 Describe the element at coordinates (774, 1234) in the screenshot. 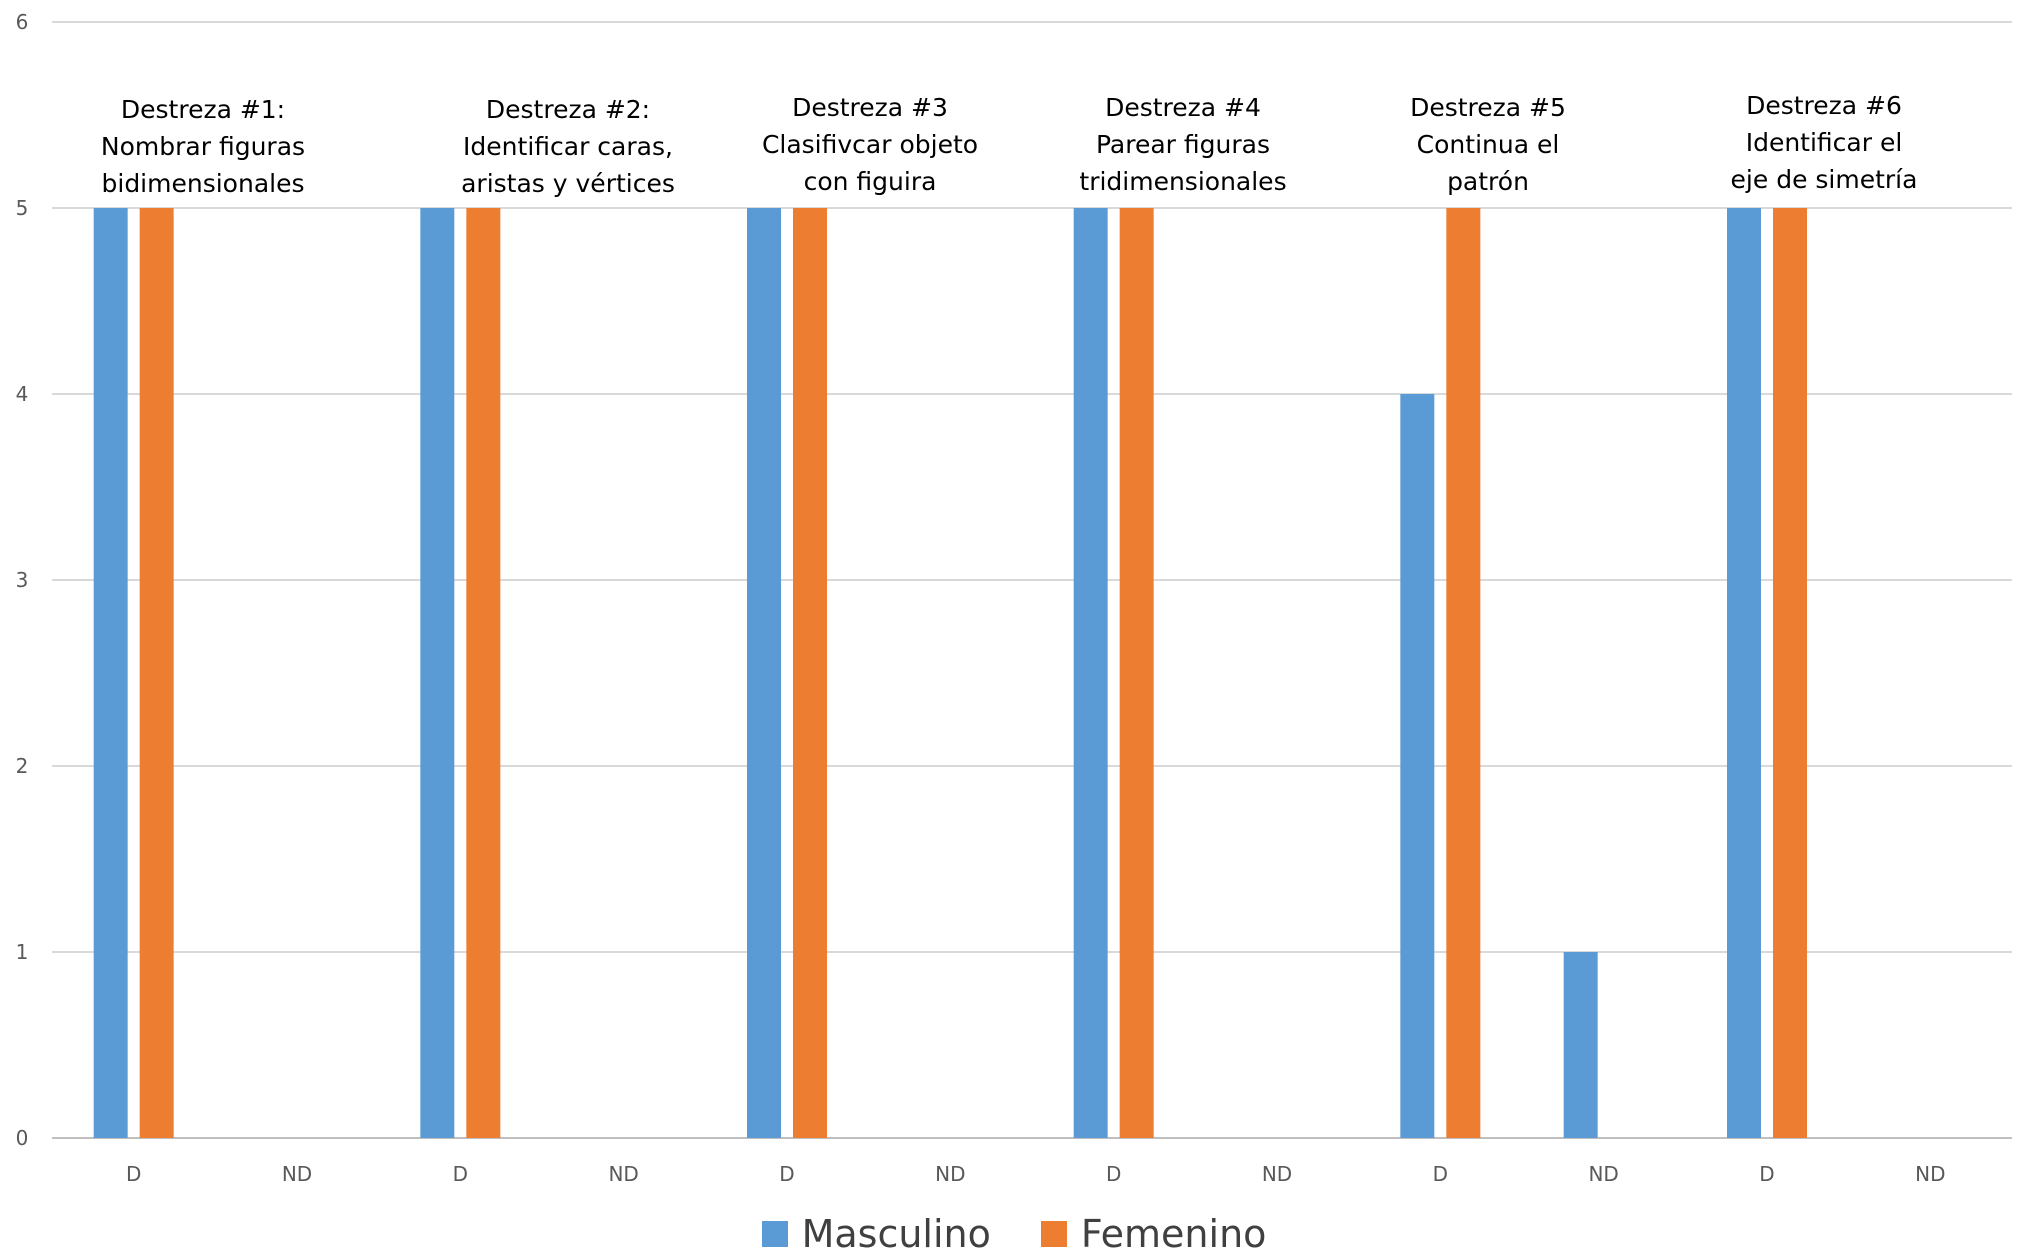

I see `legend-swatch-masculino` at that location.